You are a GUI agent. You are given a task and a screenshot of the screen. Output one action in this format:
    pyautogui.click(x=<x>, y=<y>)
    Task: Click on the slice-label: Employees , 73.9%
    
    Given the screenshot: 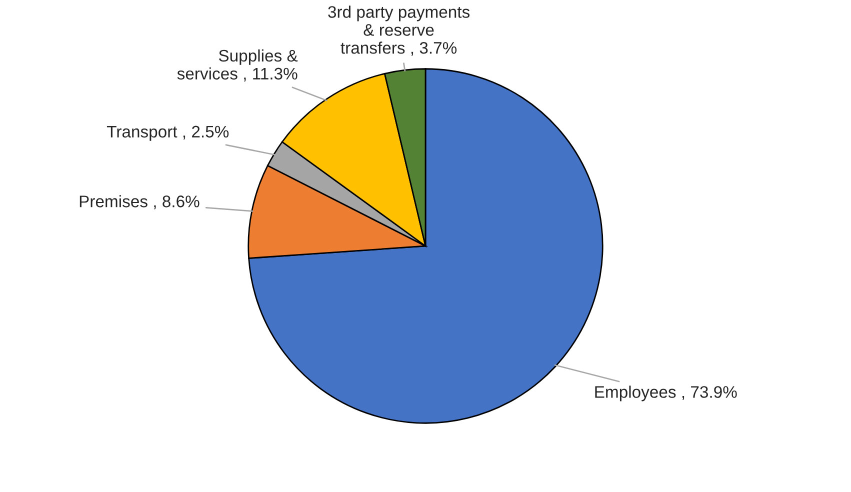 What is the action you would take?
    pyautogui.click(x=666, y=394)
    